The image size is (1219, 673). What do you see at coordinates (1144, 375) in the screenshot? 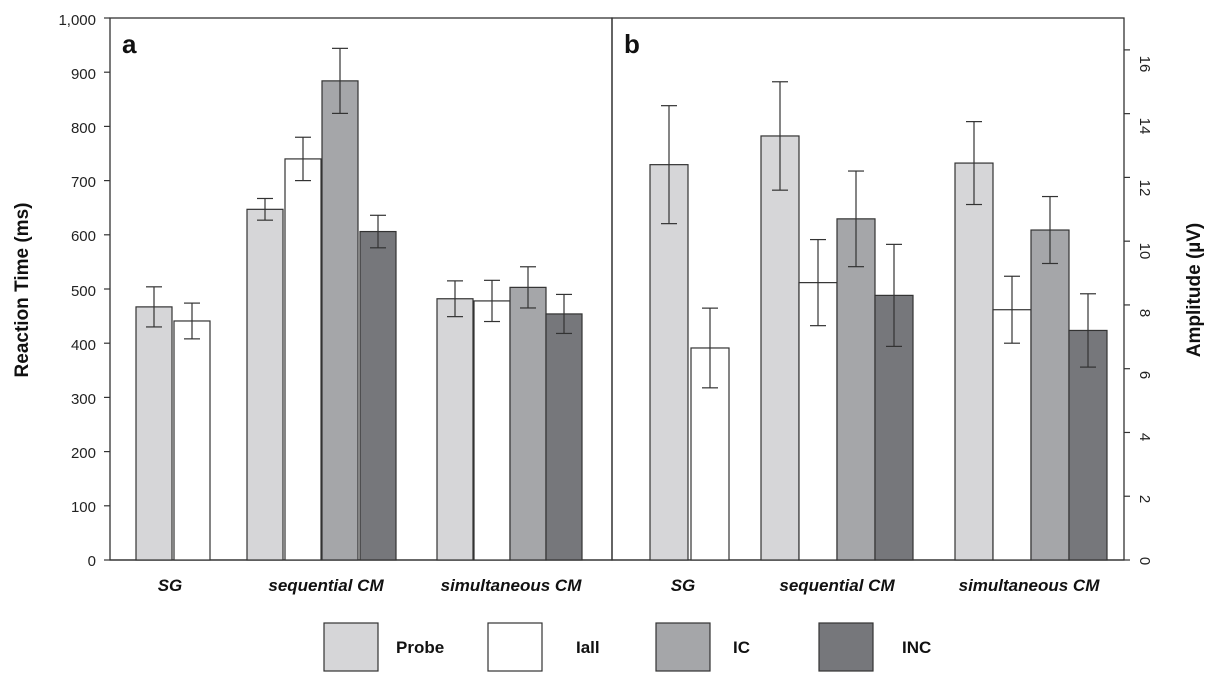
I see `y-tick-label-right: 6` at bounding box center [1144, 375].